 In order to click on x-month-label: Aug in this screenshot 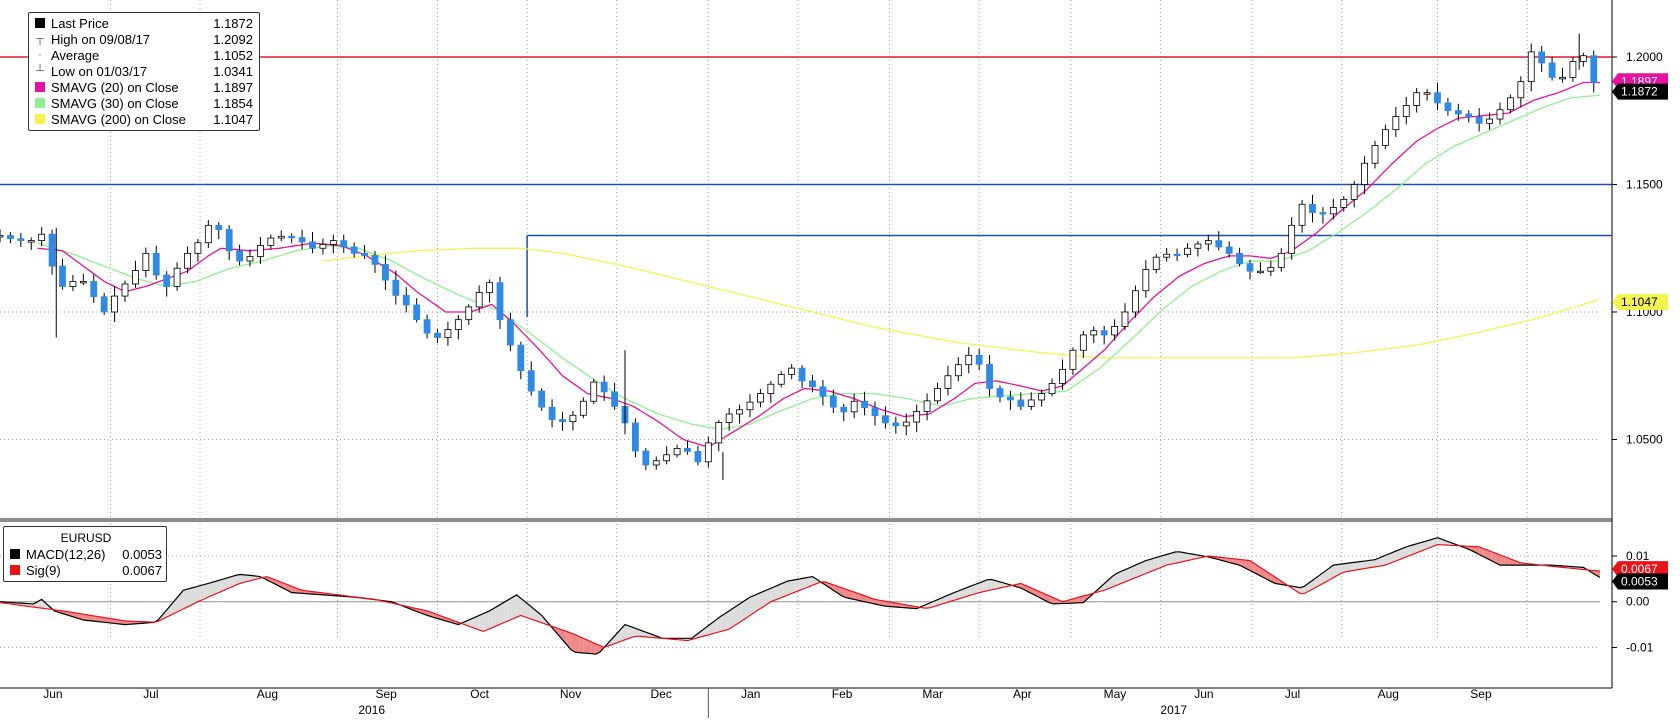, I will do `click(1388, 694)`.